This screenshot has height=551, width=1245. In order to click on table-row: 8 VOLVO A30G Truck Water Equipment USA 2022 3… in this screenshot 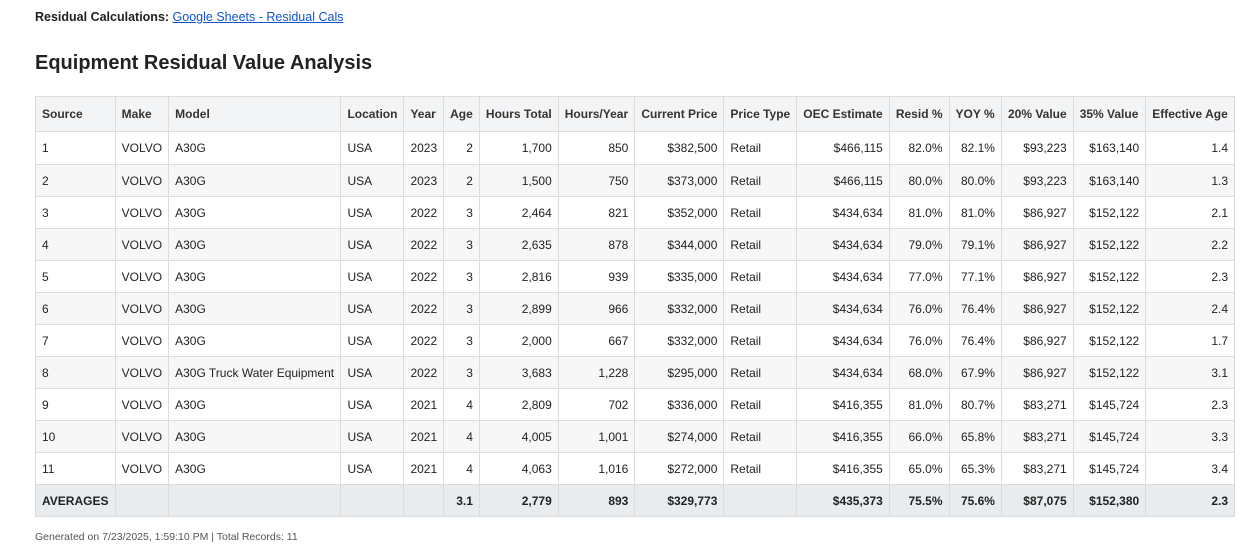, I will do `click(635, 372)`.